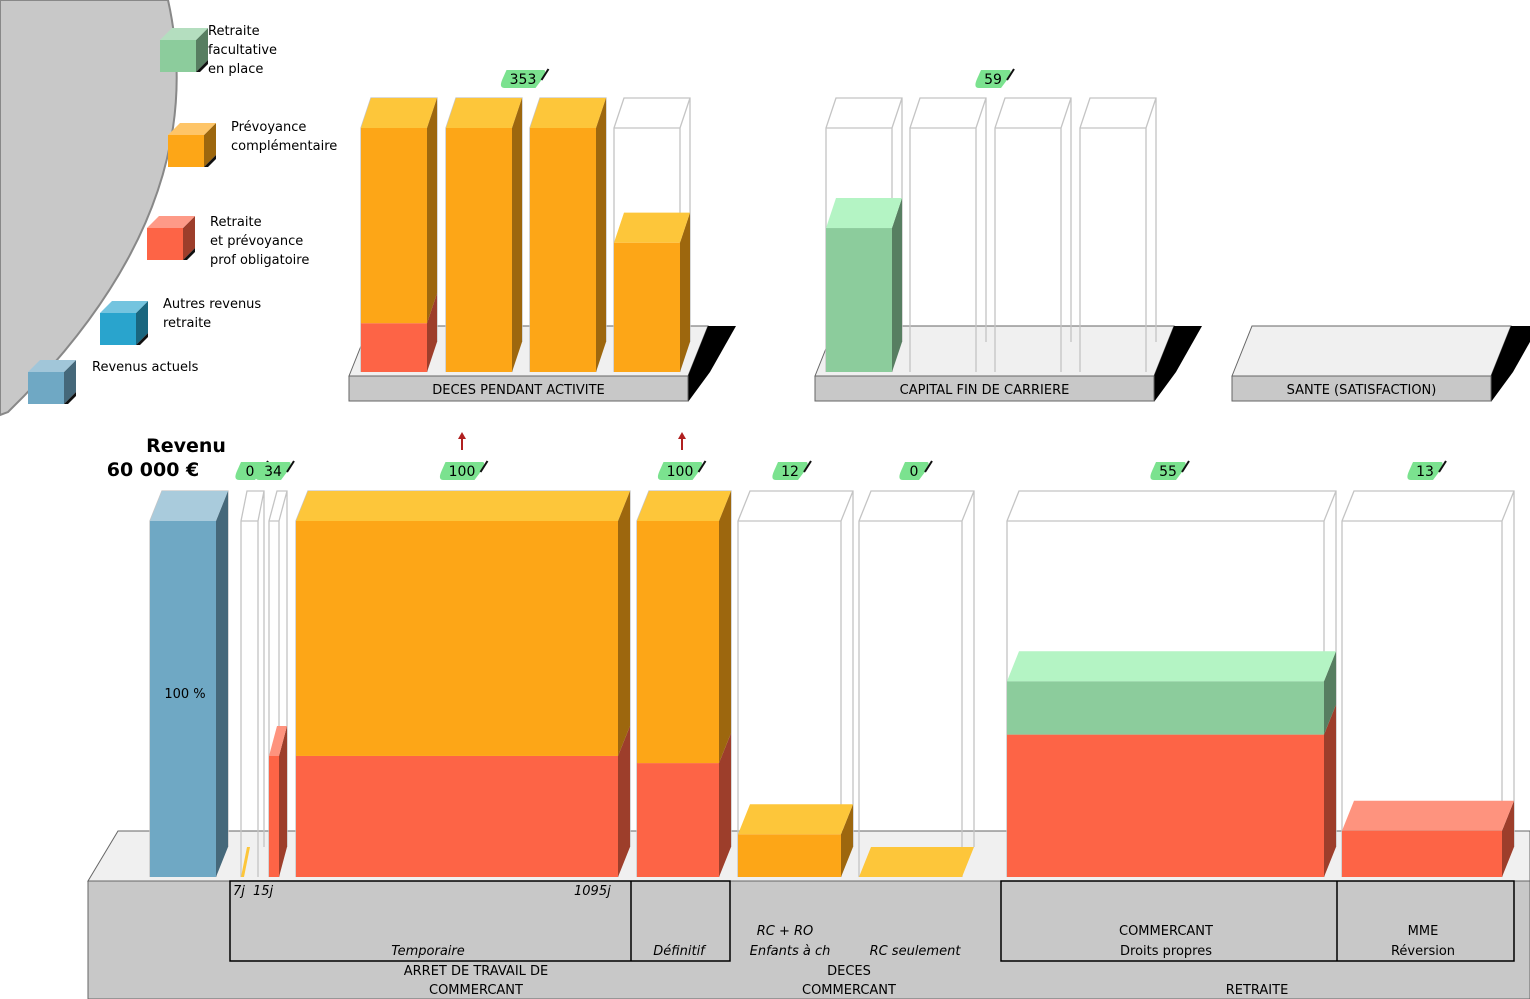  What do you see at coordinates (283, 801) in the screenshot?
I see `bottom-bar-1-s0-side` at bounding box center [283, 801].